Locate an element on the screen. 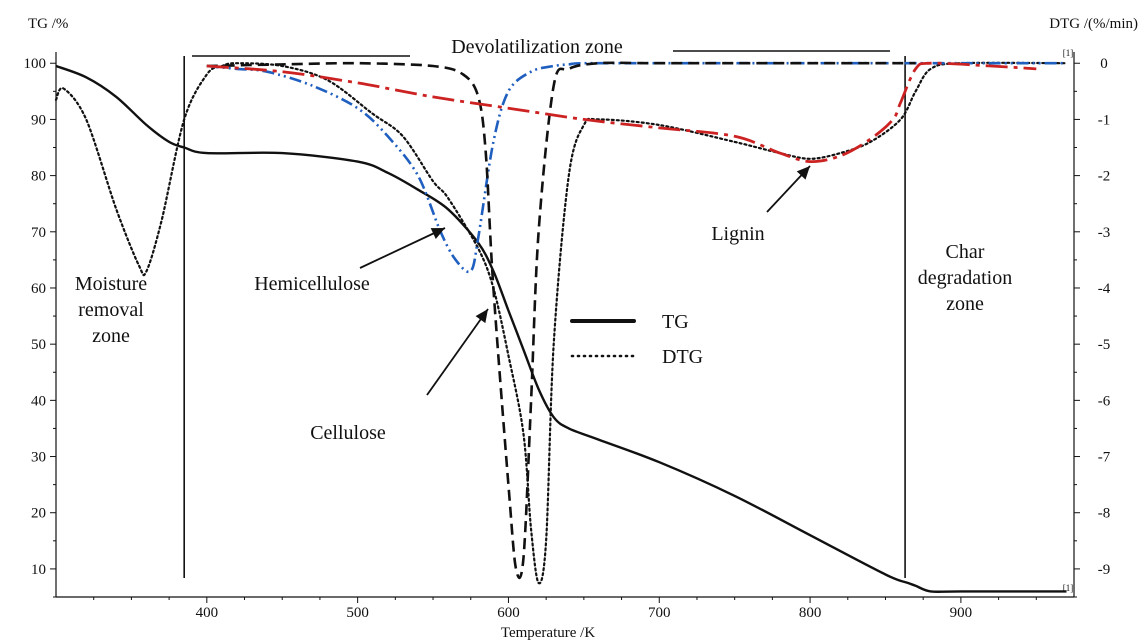 This screenshot has width=1143, height=641. cellulose-arrow-shaft is located at coordinates (457, 352).